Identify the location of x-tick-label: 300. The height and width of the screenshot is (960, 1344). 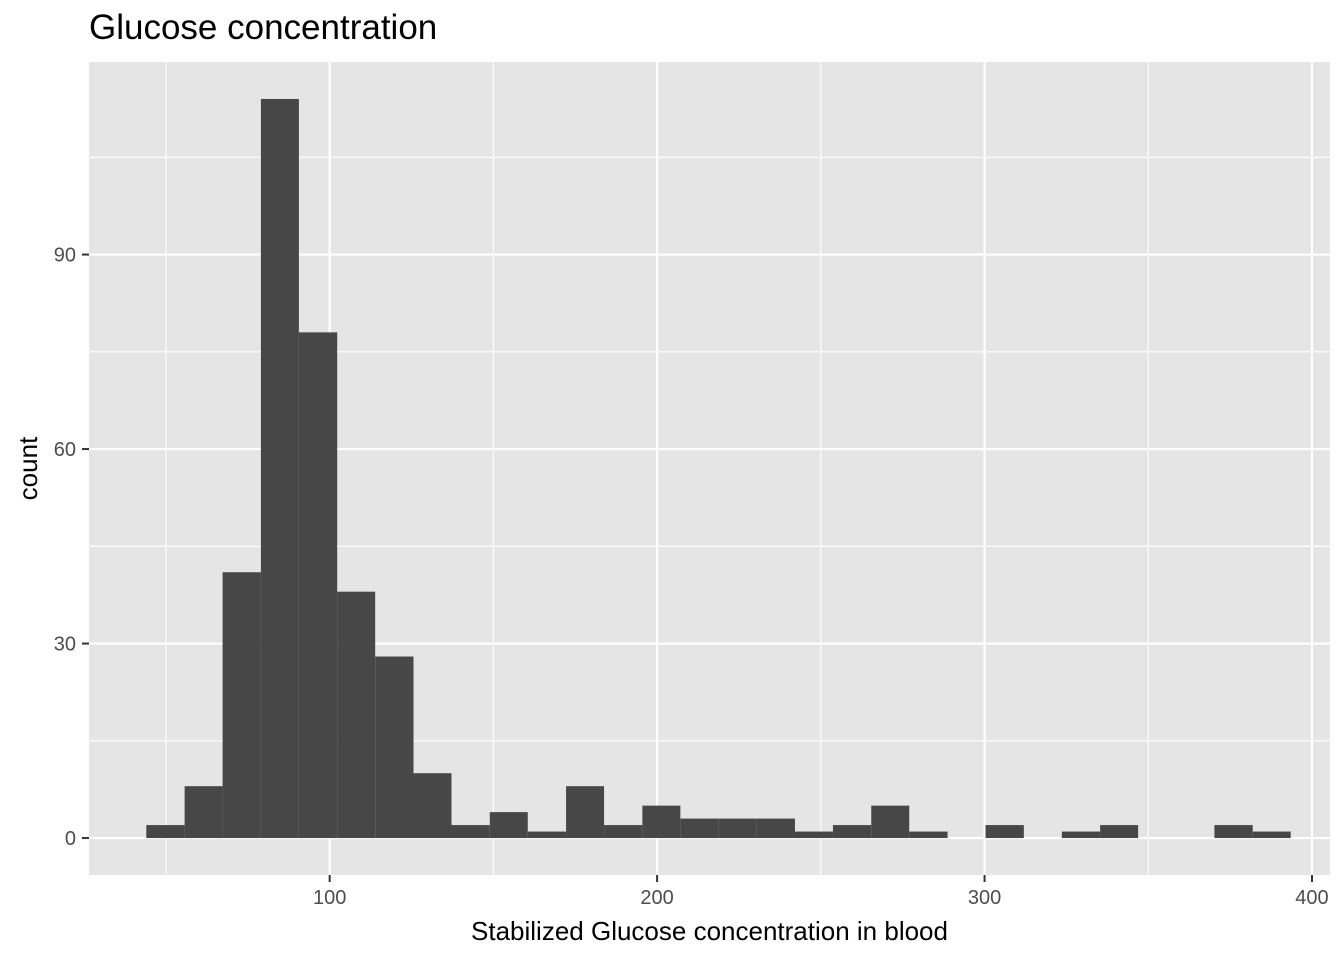
(984, 898).